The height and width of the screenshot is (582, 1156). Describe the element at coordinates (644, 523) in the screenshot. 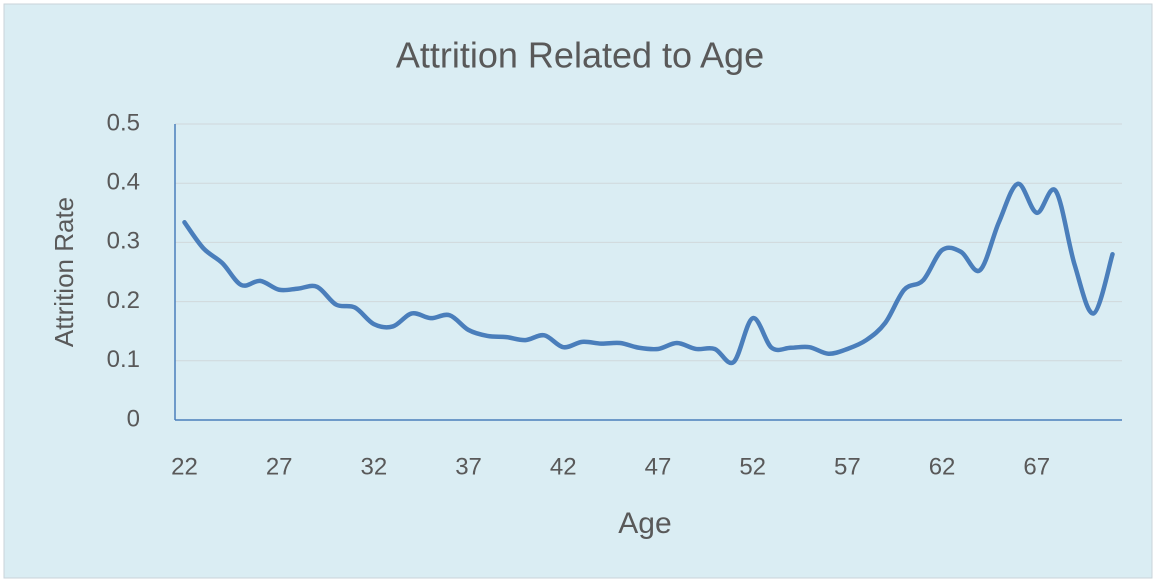

I see `x-axis-label: Age` at that location.